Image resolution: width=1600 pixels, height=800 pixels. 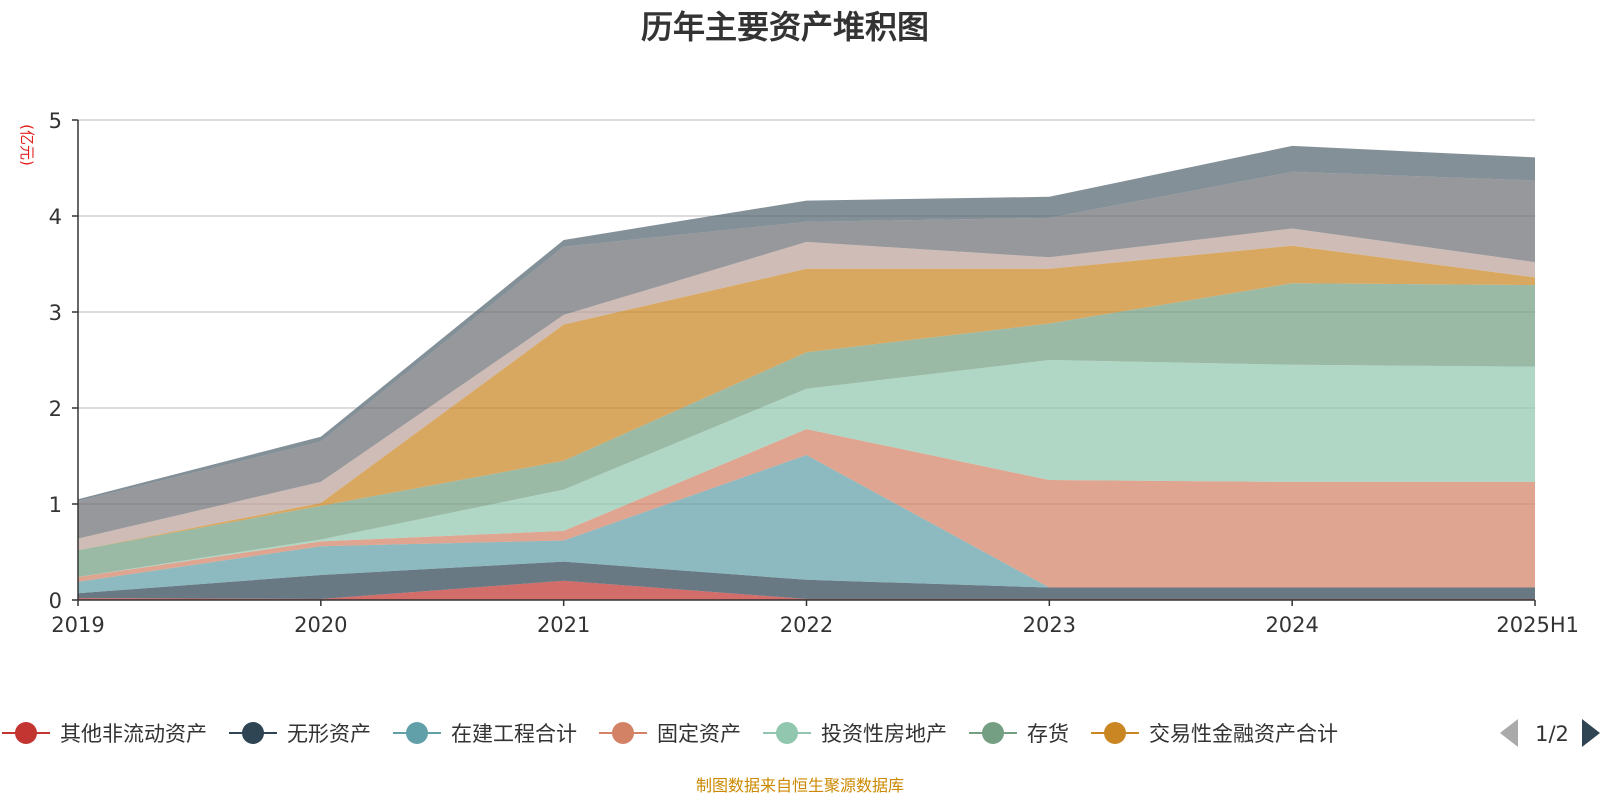 I want to click on x-tick-label: 2022, so click(x=806, y=625).